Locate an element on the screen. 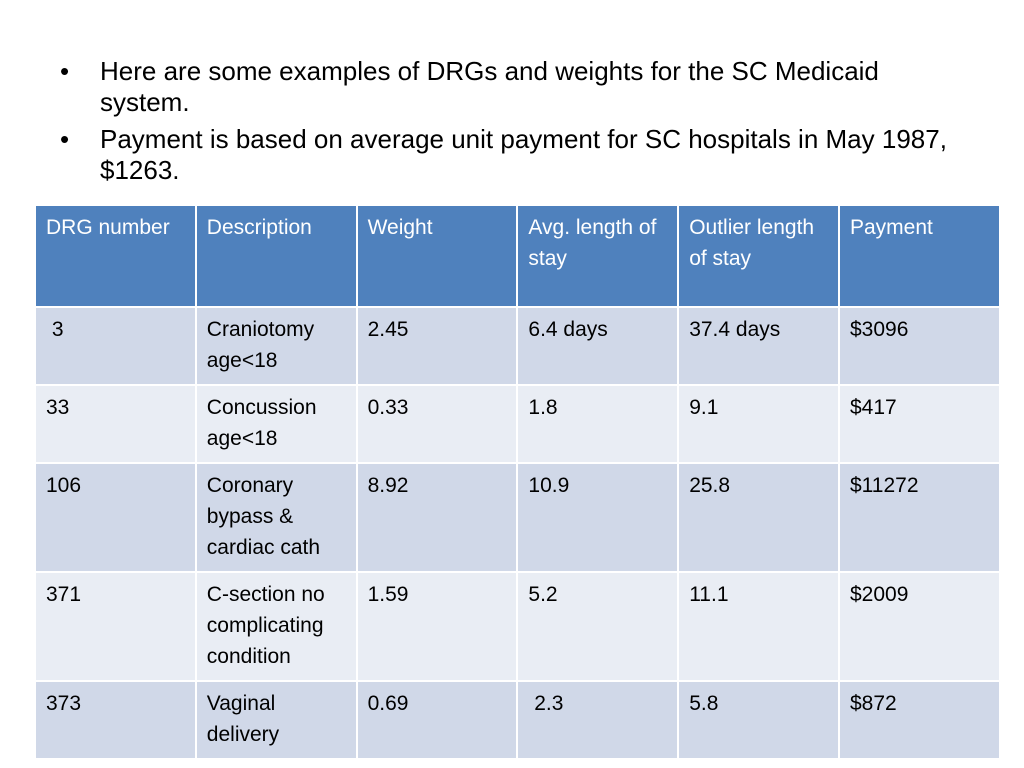 The image size is (1024, 768). cell-description: Concussion age<18 is located at coordinates (276, 424).